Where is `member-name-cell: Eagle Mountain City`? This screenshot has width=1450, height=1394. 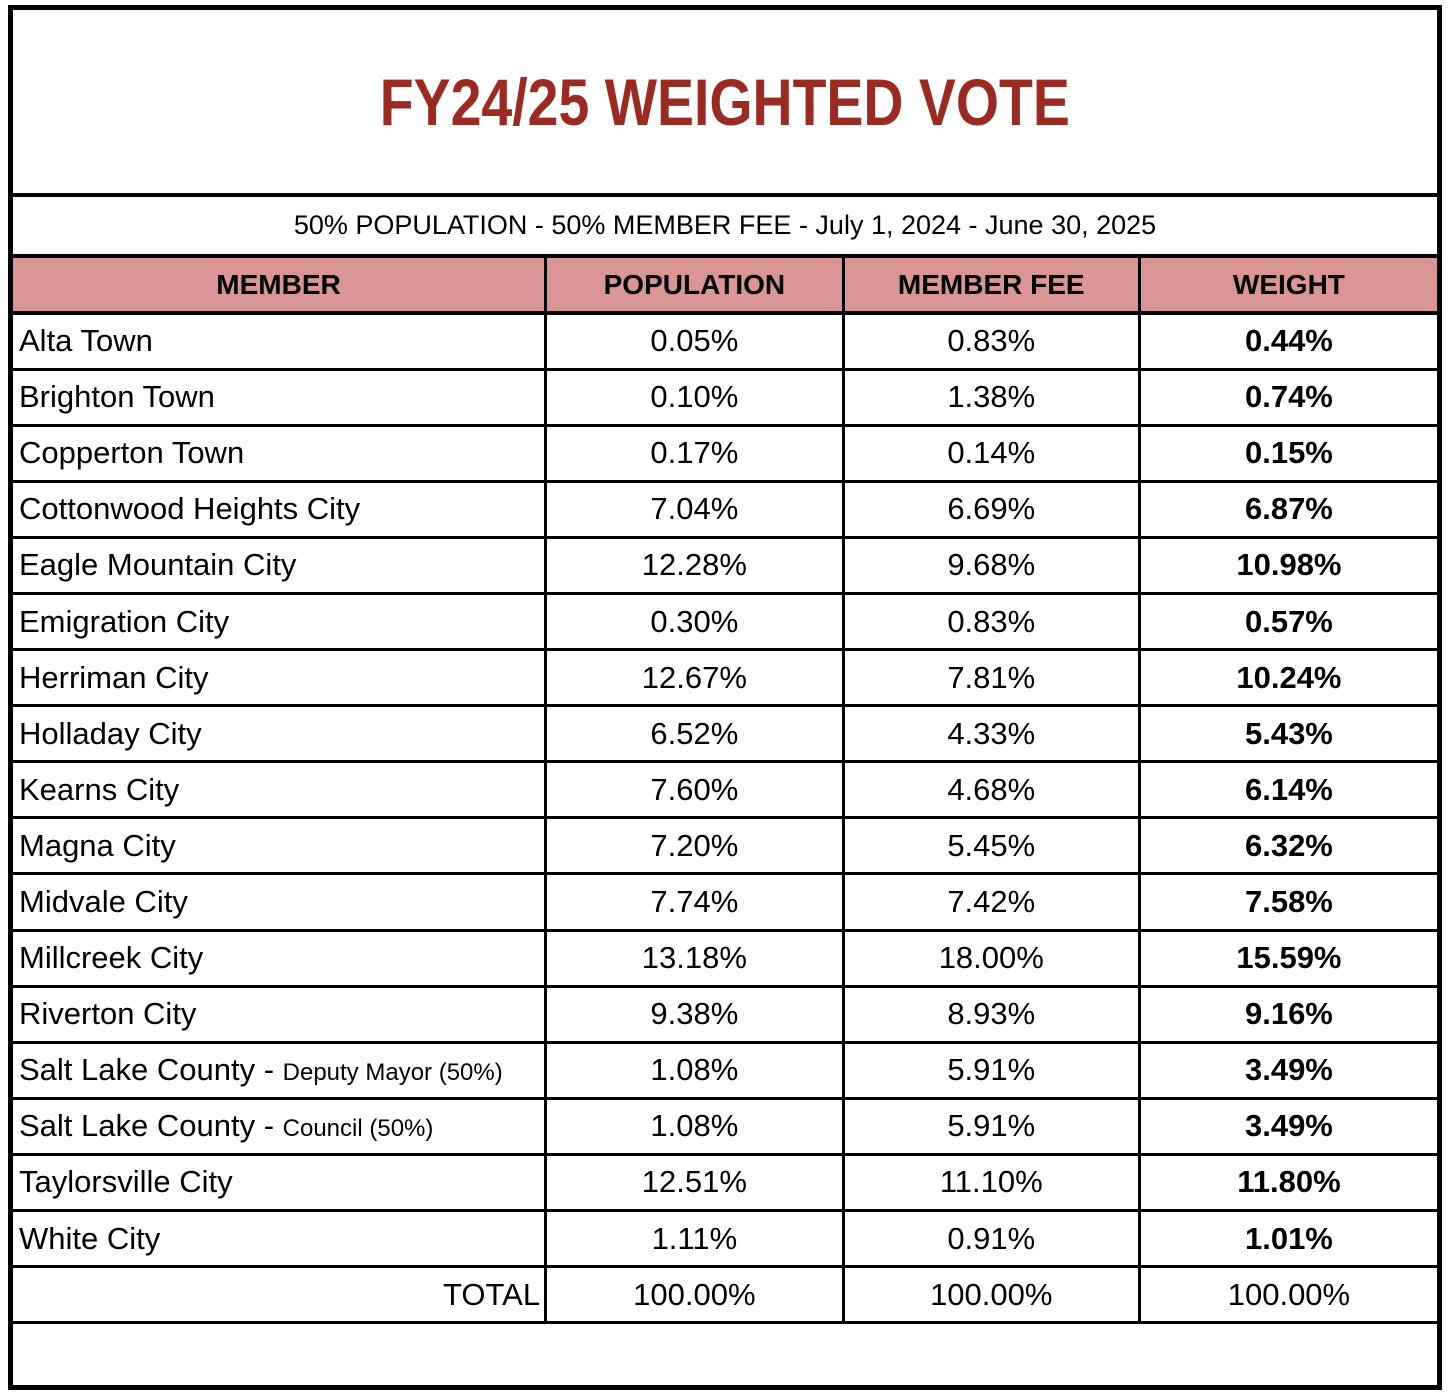 member-name-cell: Eagle Mountain City is located at coordinates (280, 565).